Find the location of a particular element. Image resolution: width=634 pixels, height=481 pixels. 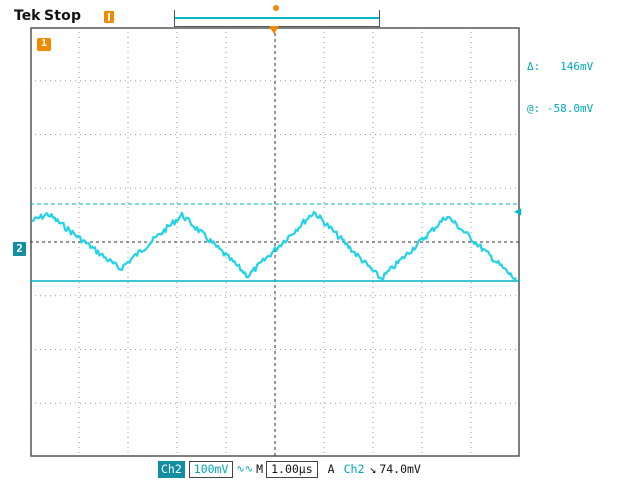

trigger-position-icon is located at coordinates (109, 17).